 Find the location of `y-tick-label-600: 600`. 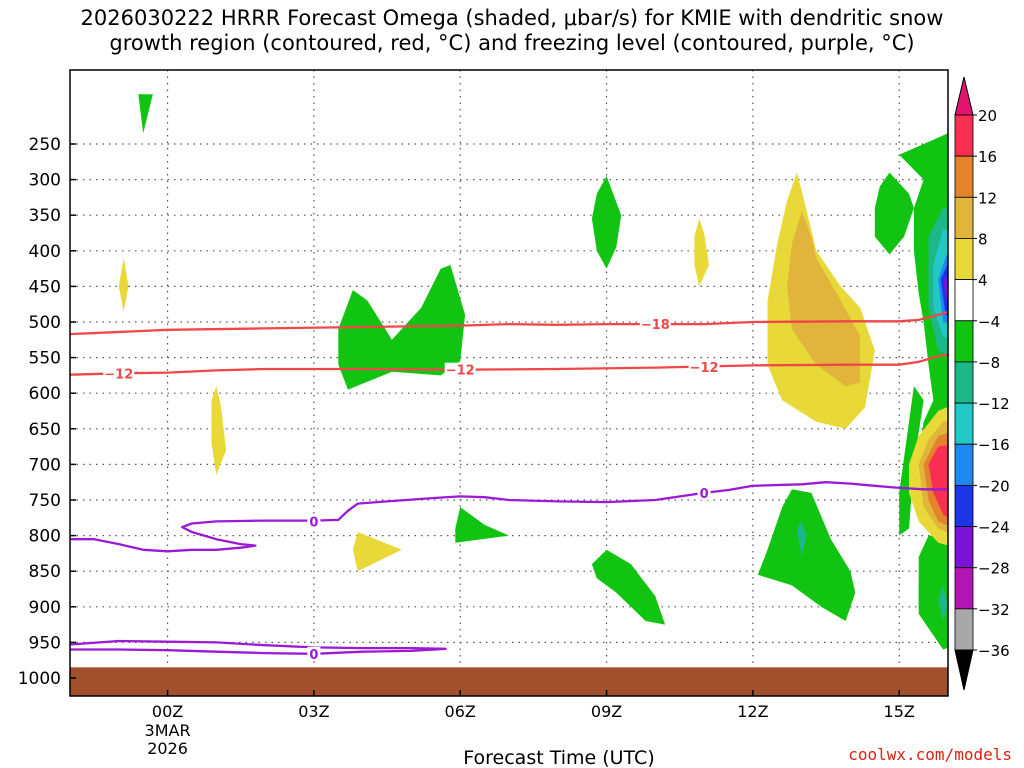

y-tick-label-600: 600 is located at coordinates (45, 394).